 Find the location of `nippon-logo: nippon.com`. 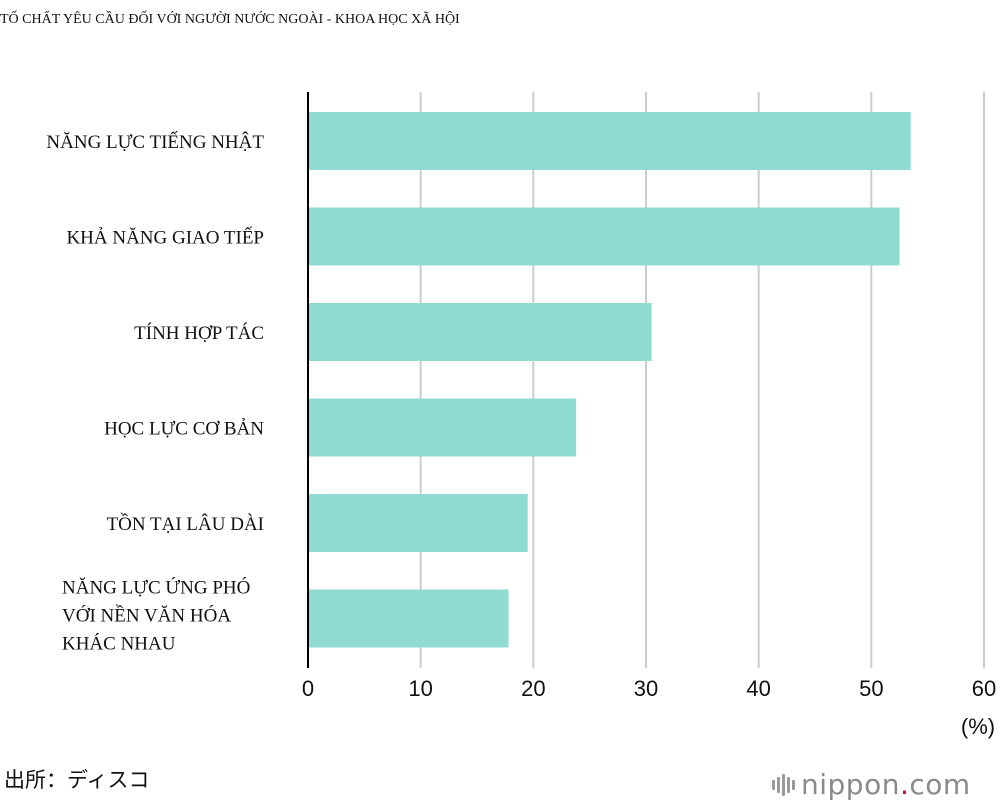

nippon-logo: nippon.com is located at coordinates (871, 784).